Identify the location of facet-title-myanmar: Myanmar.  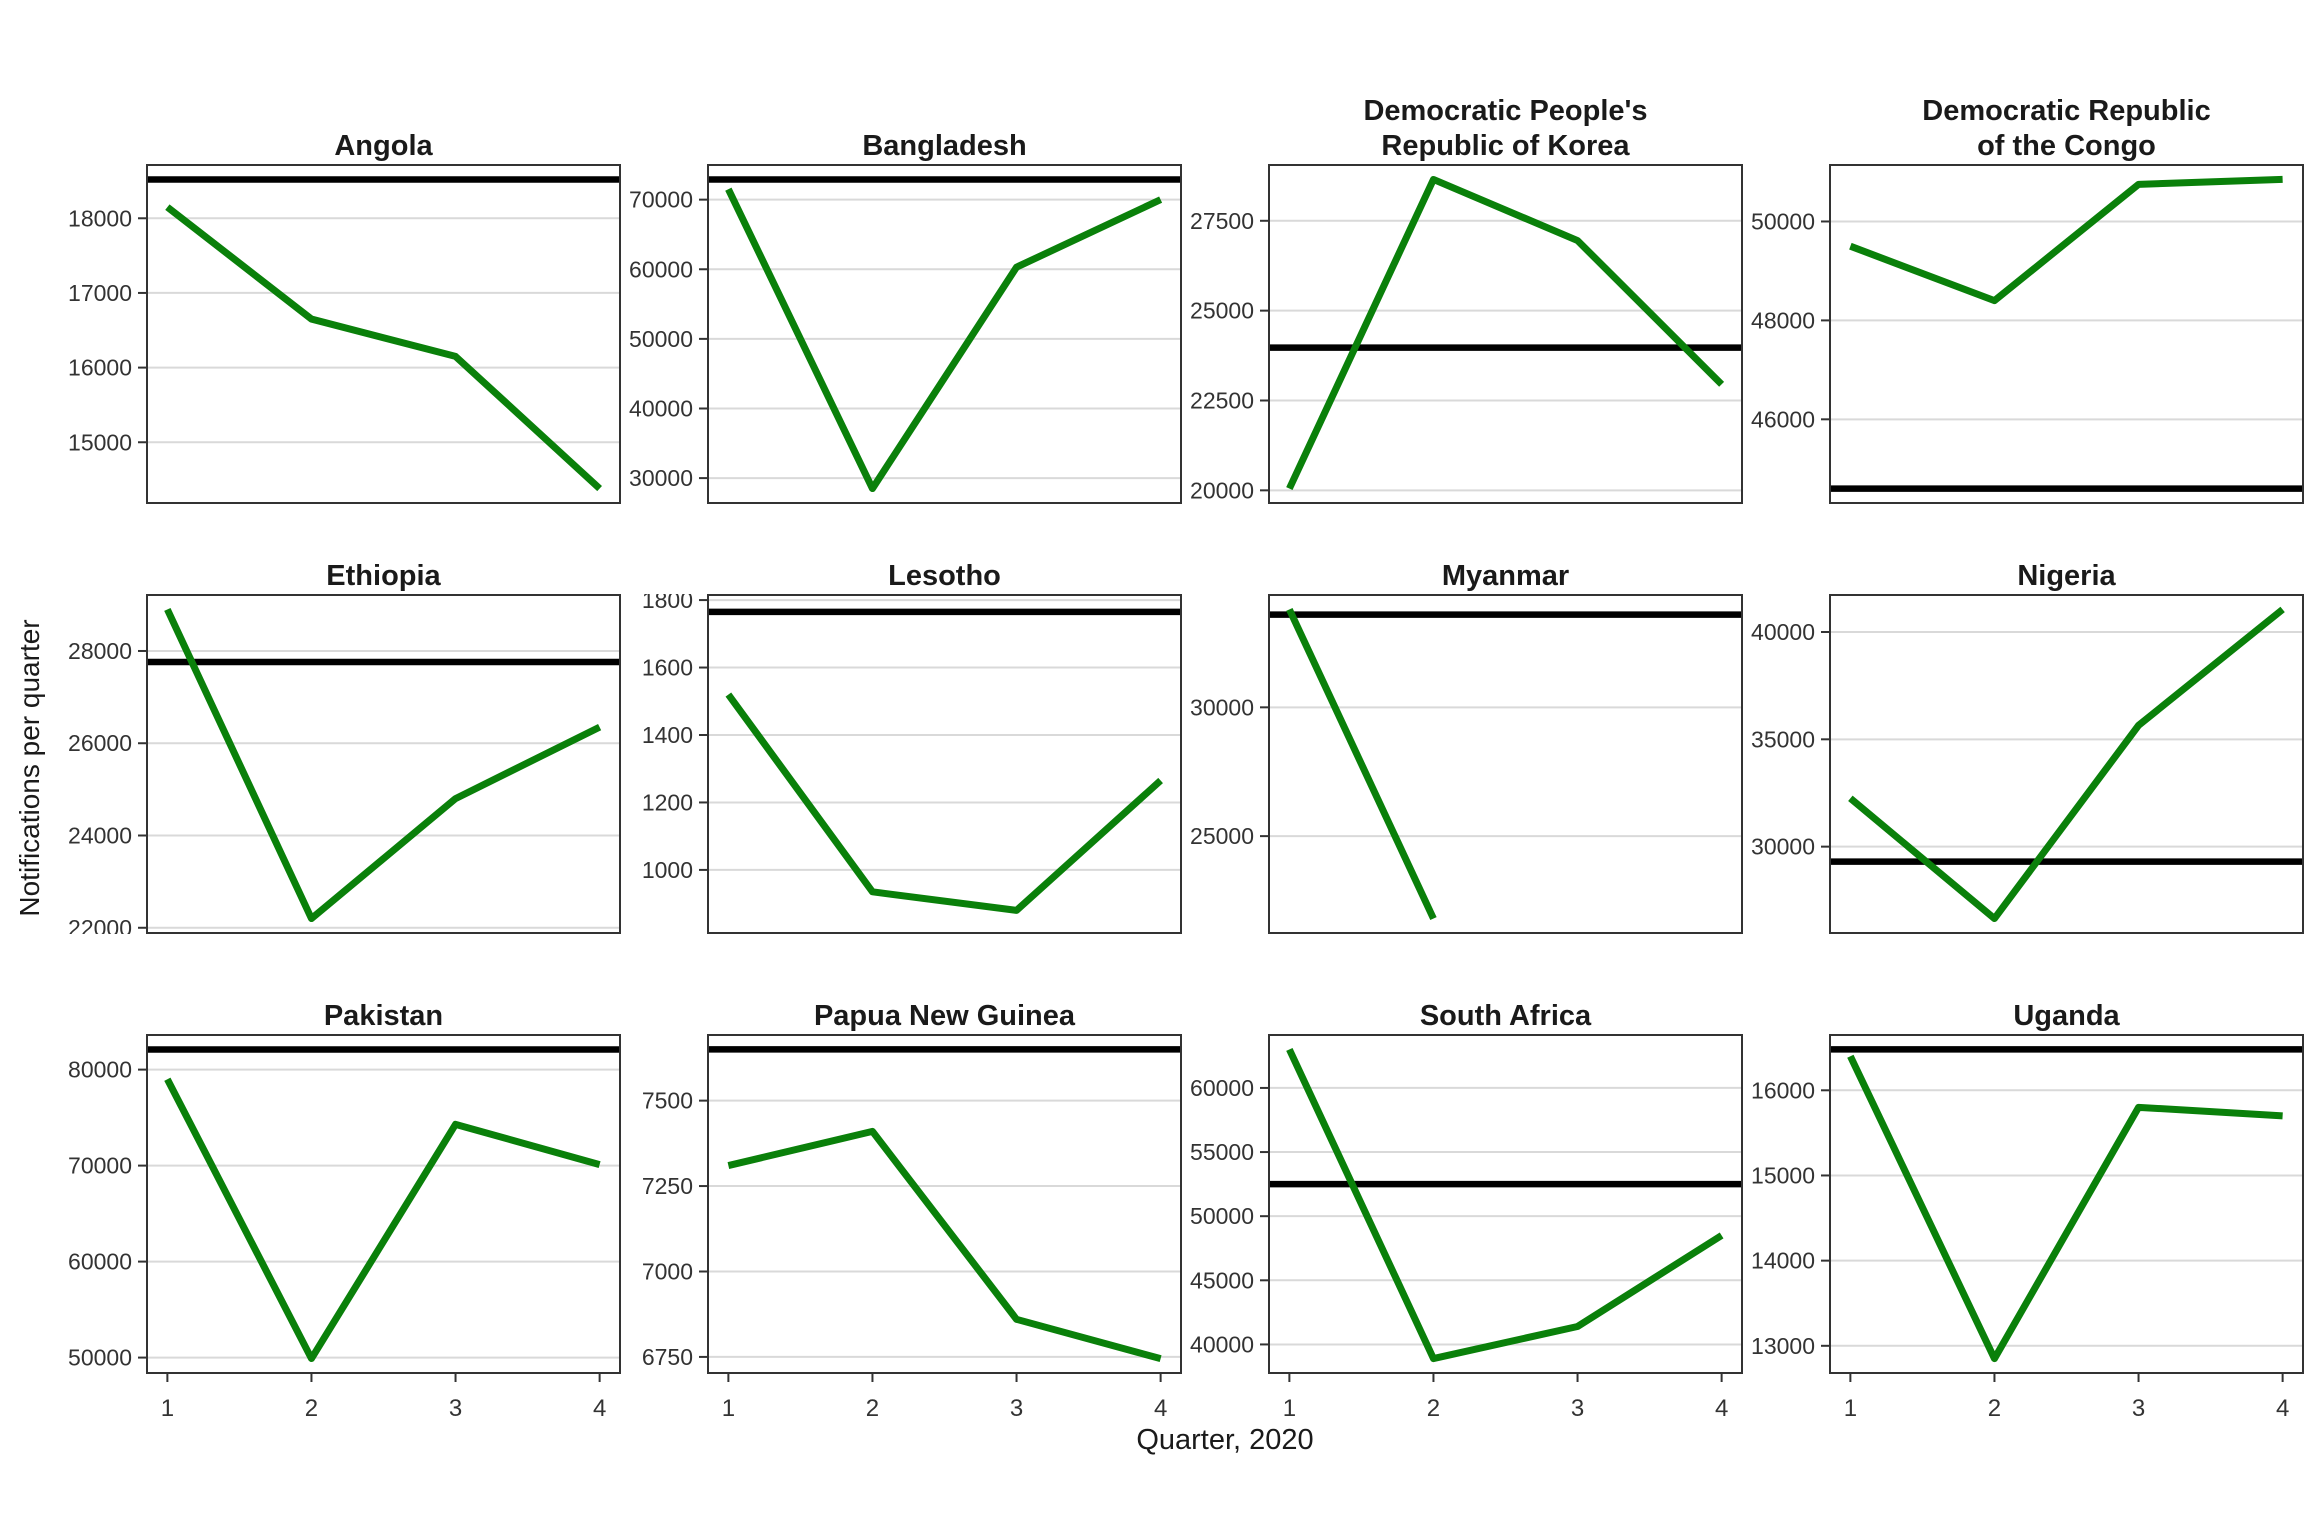
(1505, 576).